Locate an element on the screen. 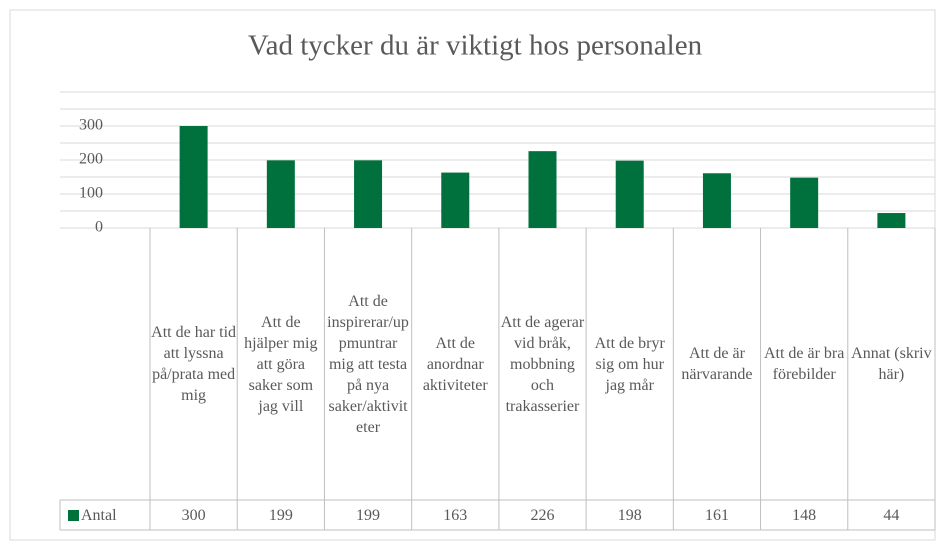 This screenshot has width=947, height=545. legend-swatch is located at coordinates (73, 515).